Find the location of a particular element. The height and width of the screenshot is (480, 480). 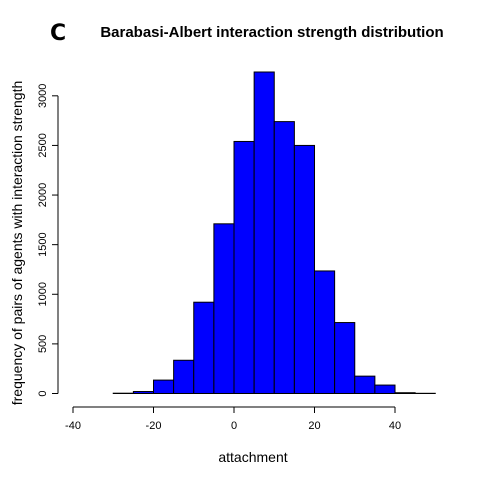

x-tick-label-3: 20 is located at coordinates (314, 426).